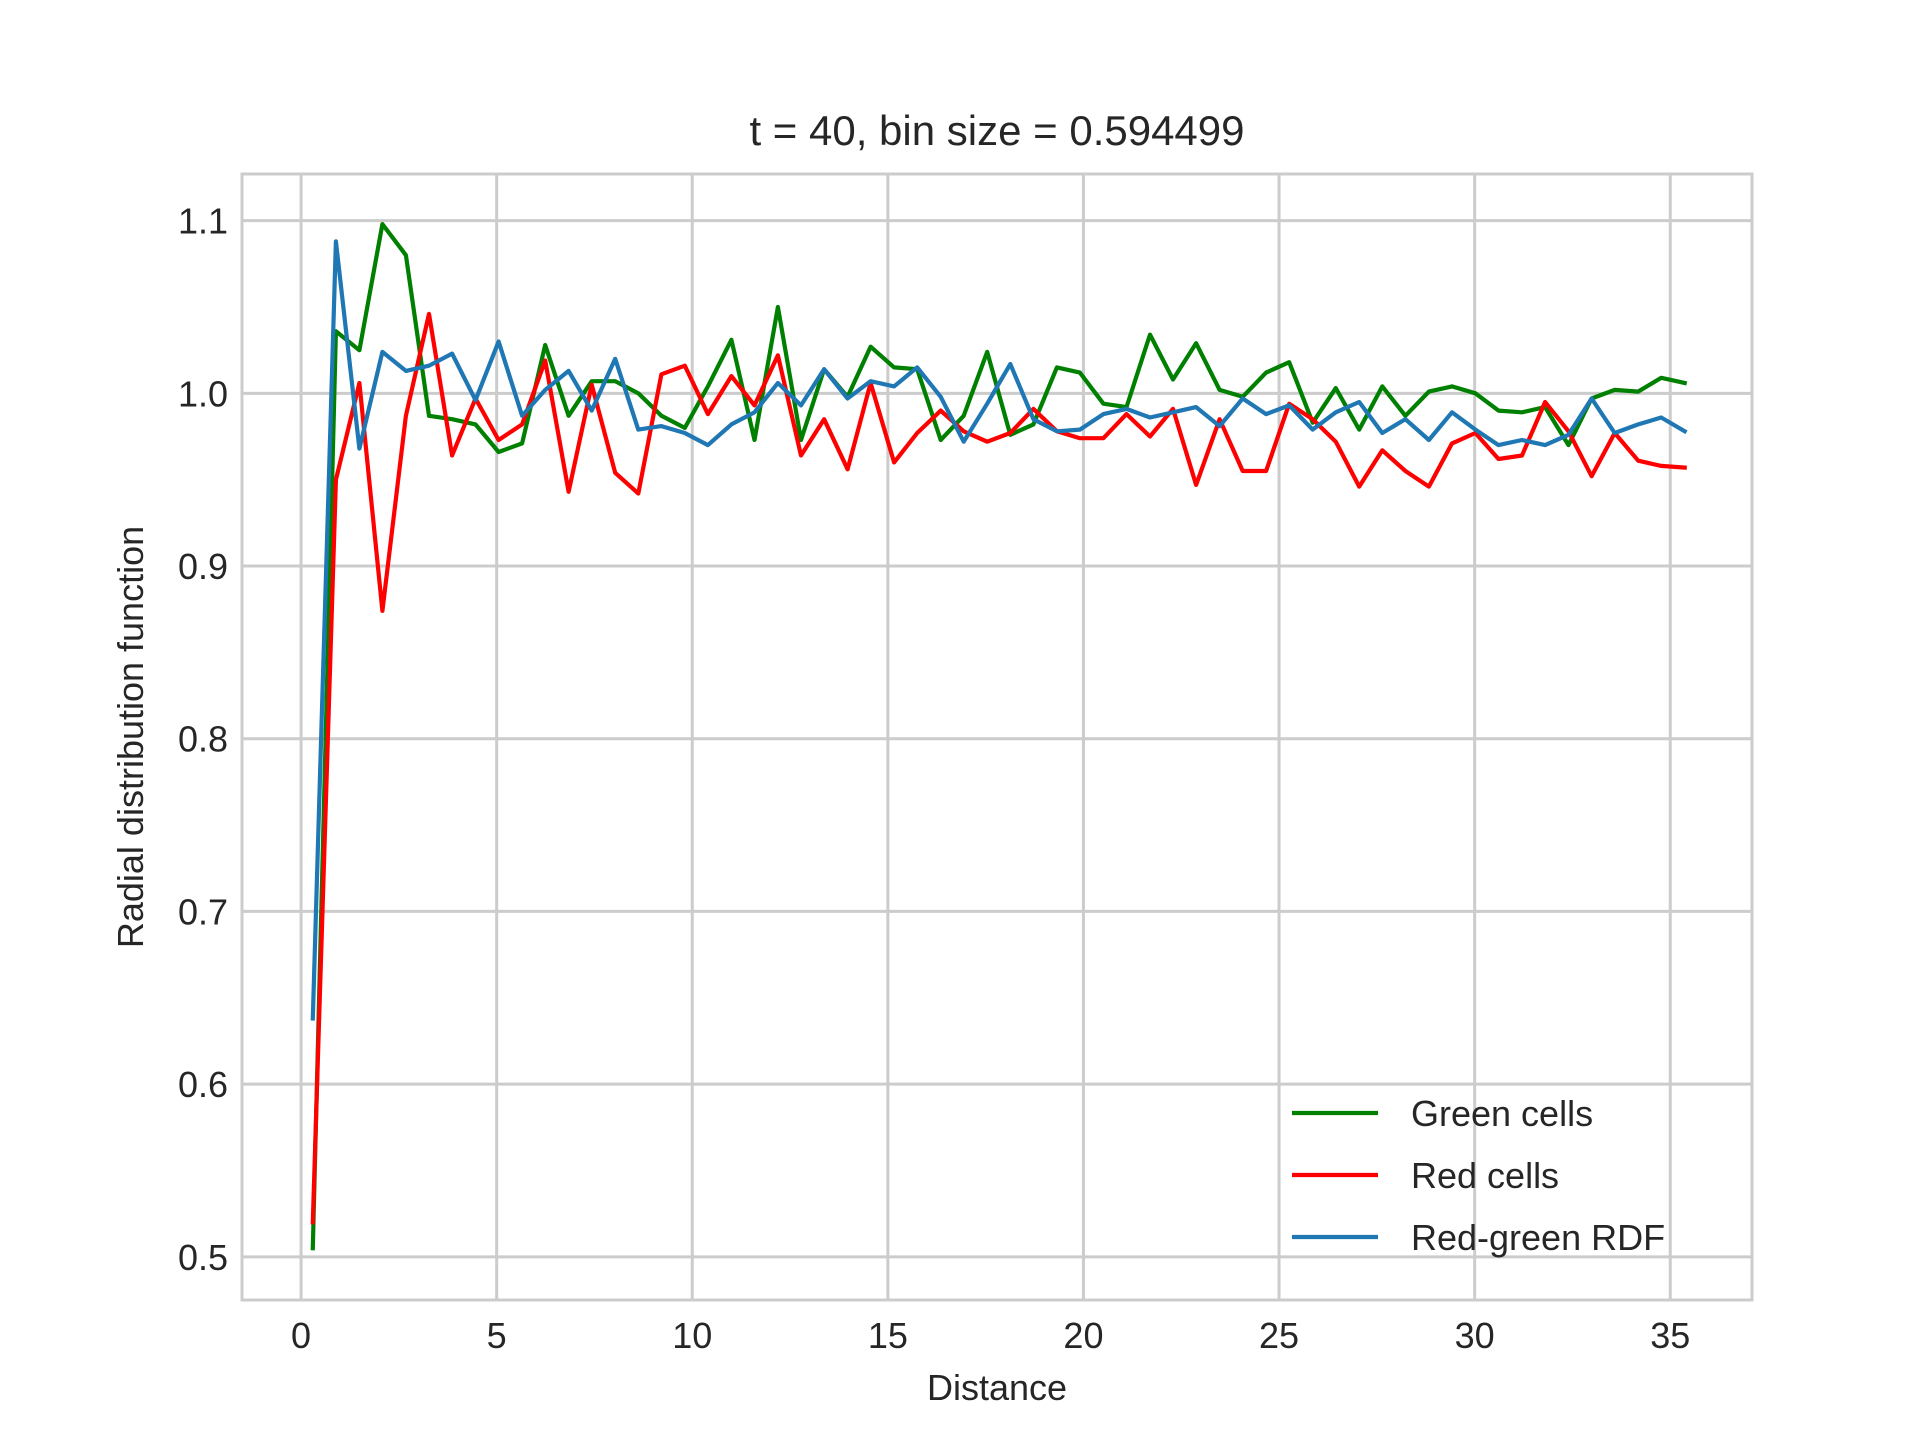 The image size is (1920, 1440). Describe the element at coordinates (1485, 1175) in the screenshot. I see `legend-label-1: Red cells` at that location.